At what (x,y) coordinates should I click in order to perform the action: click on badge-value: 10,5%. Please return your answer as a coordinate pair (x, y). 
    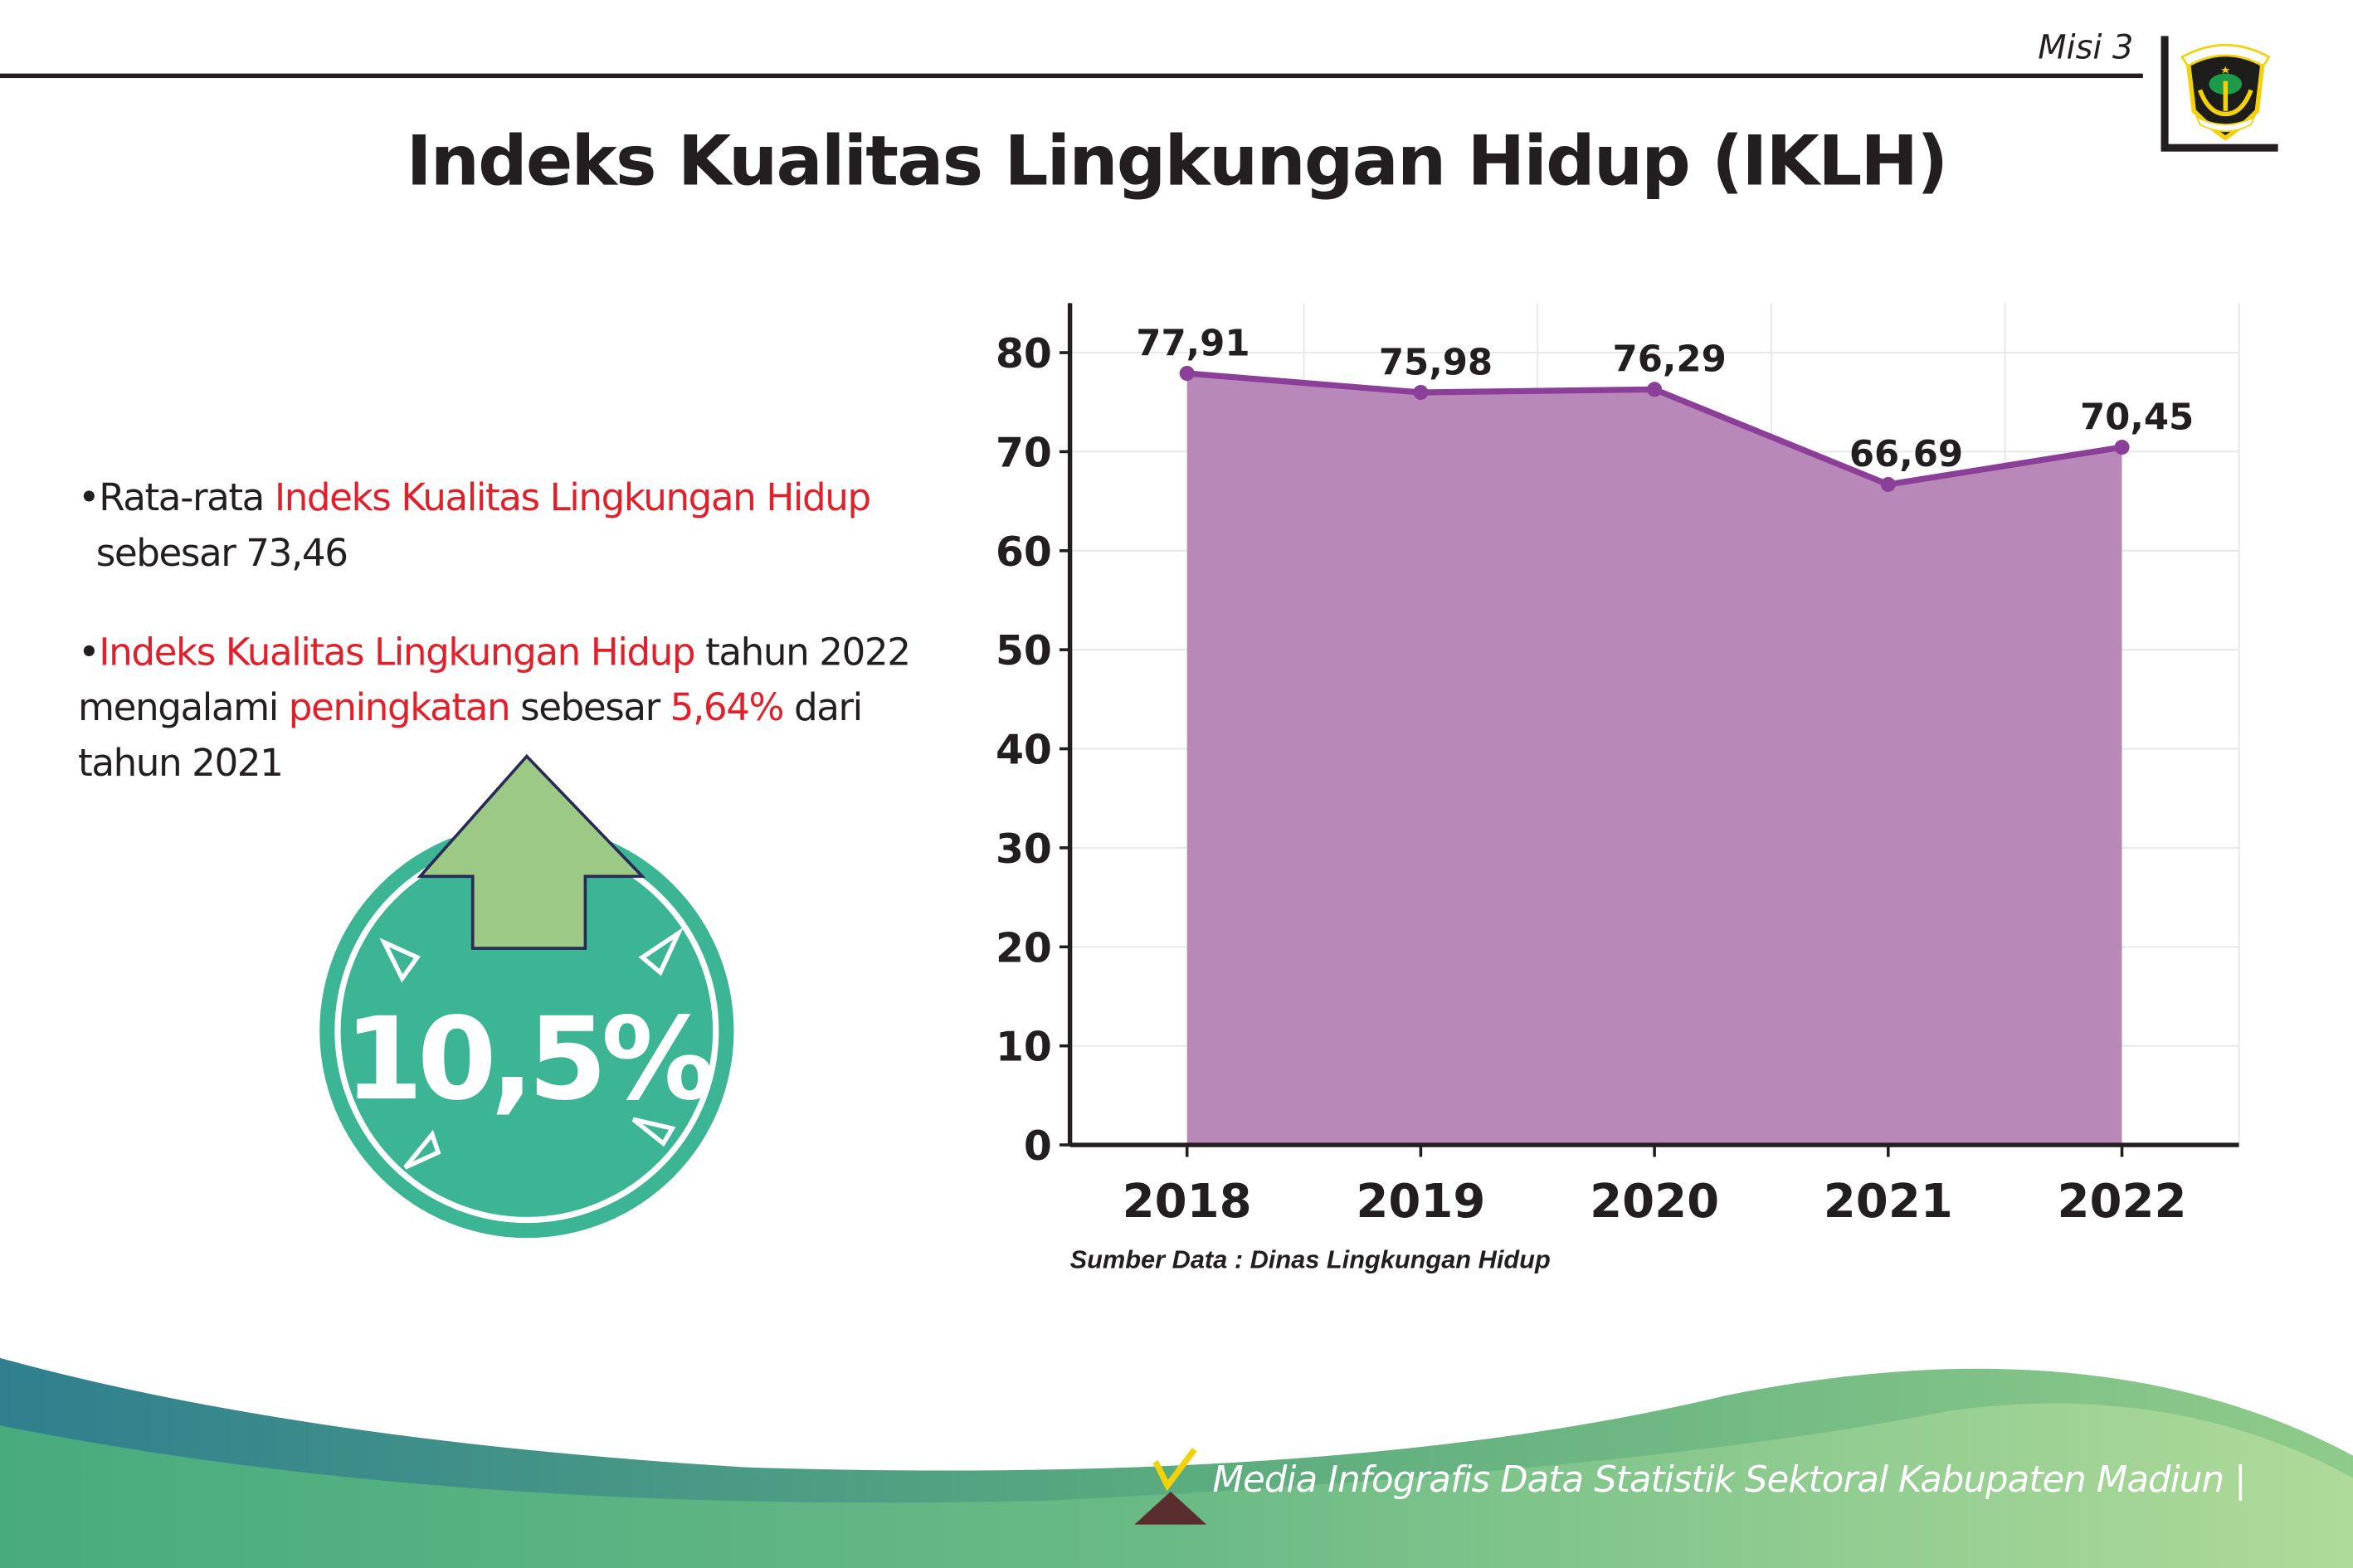
    Looking at the image, I should click on (528, 1059).